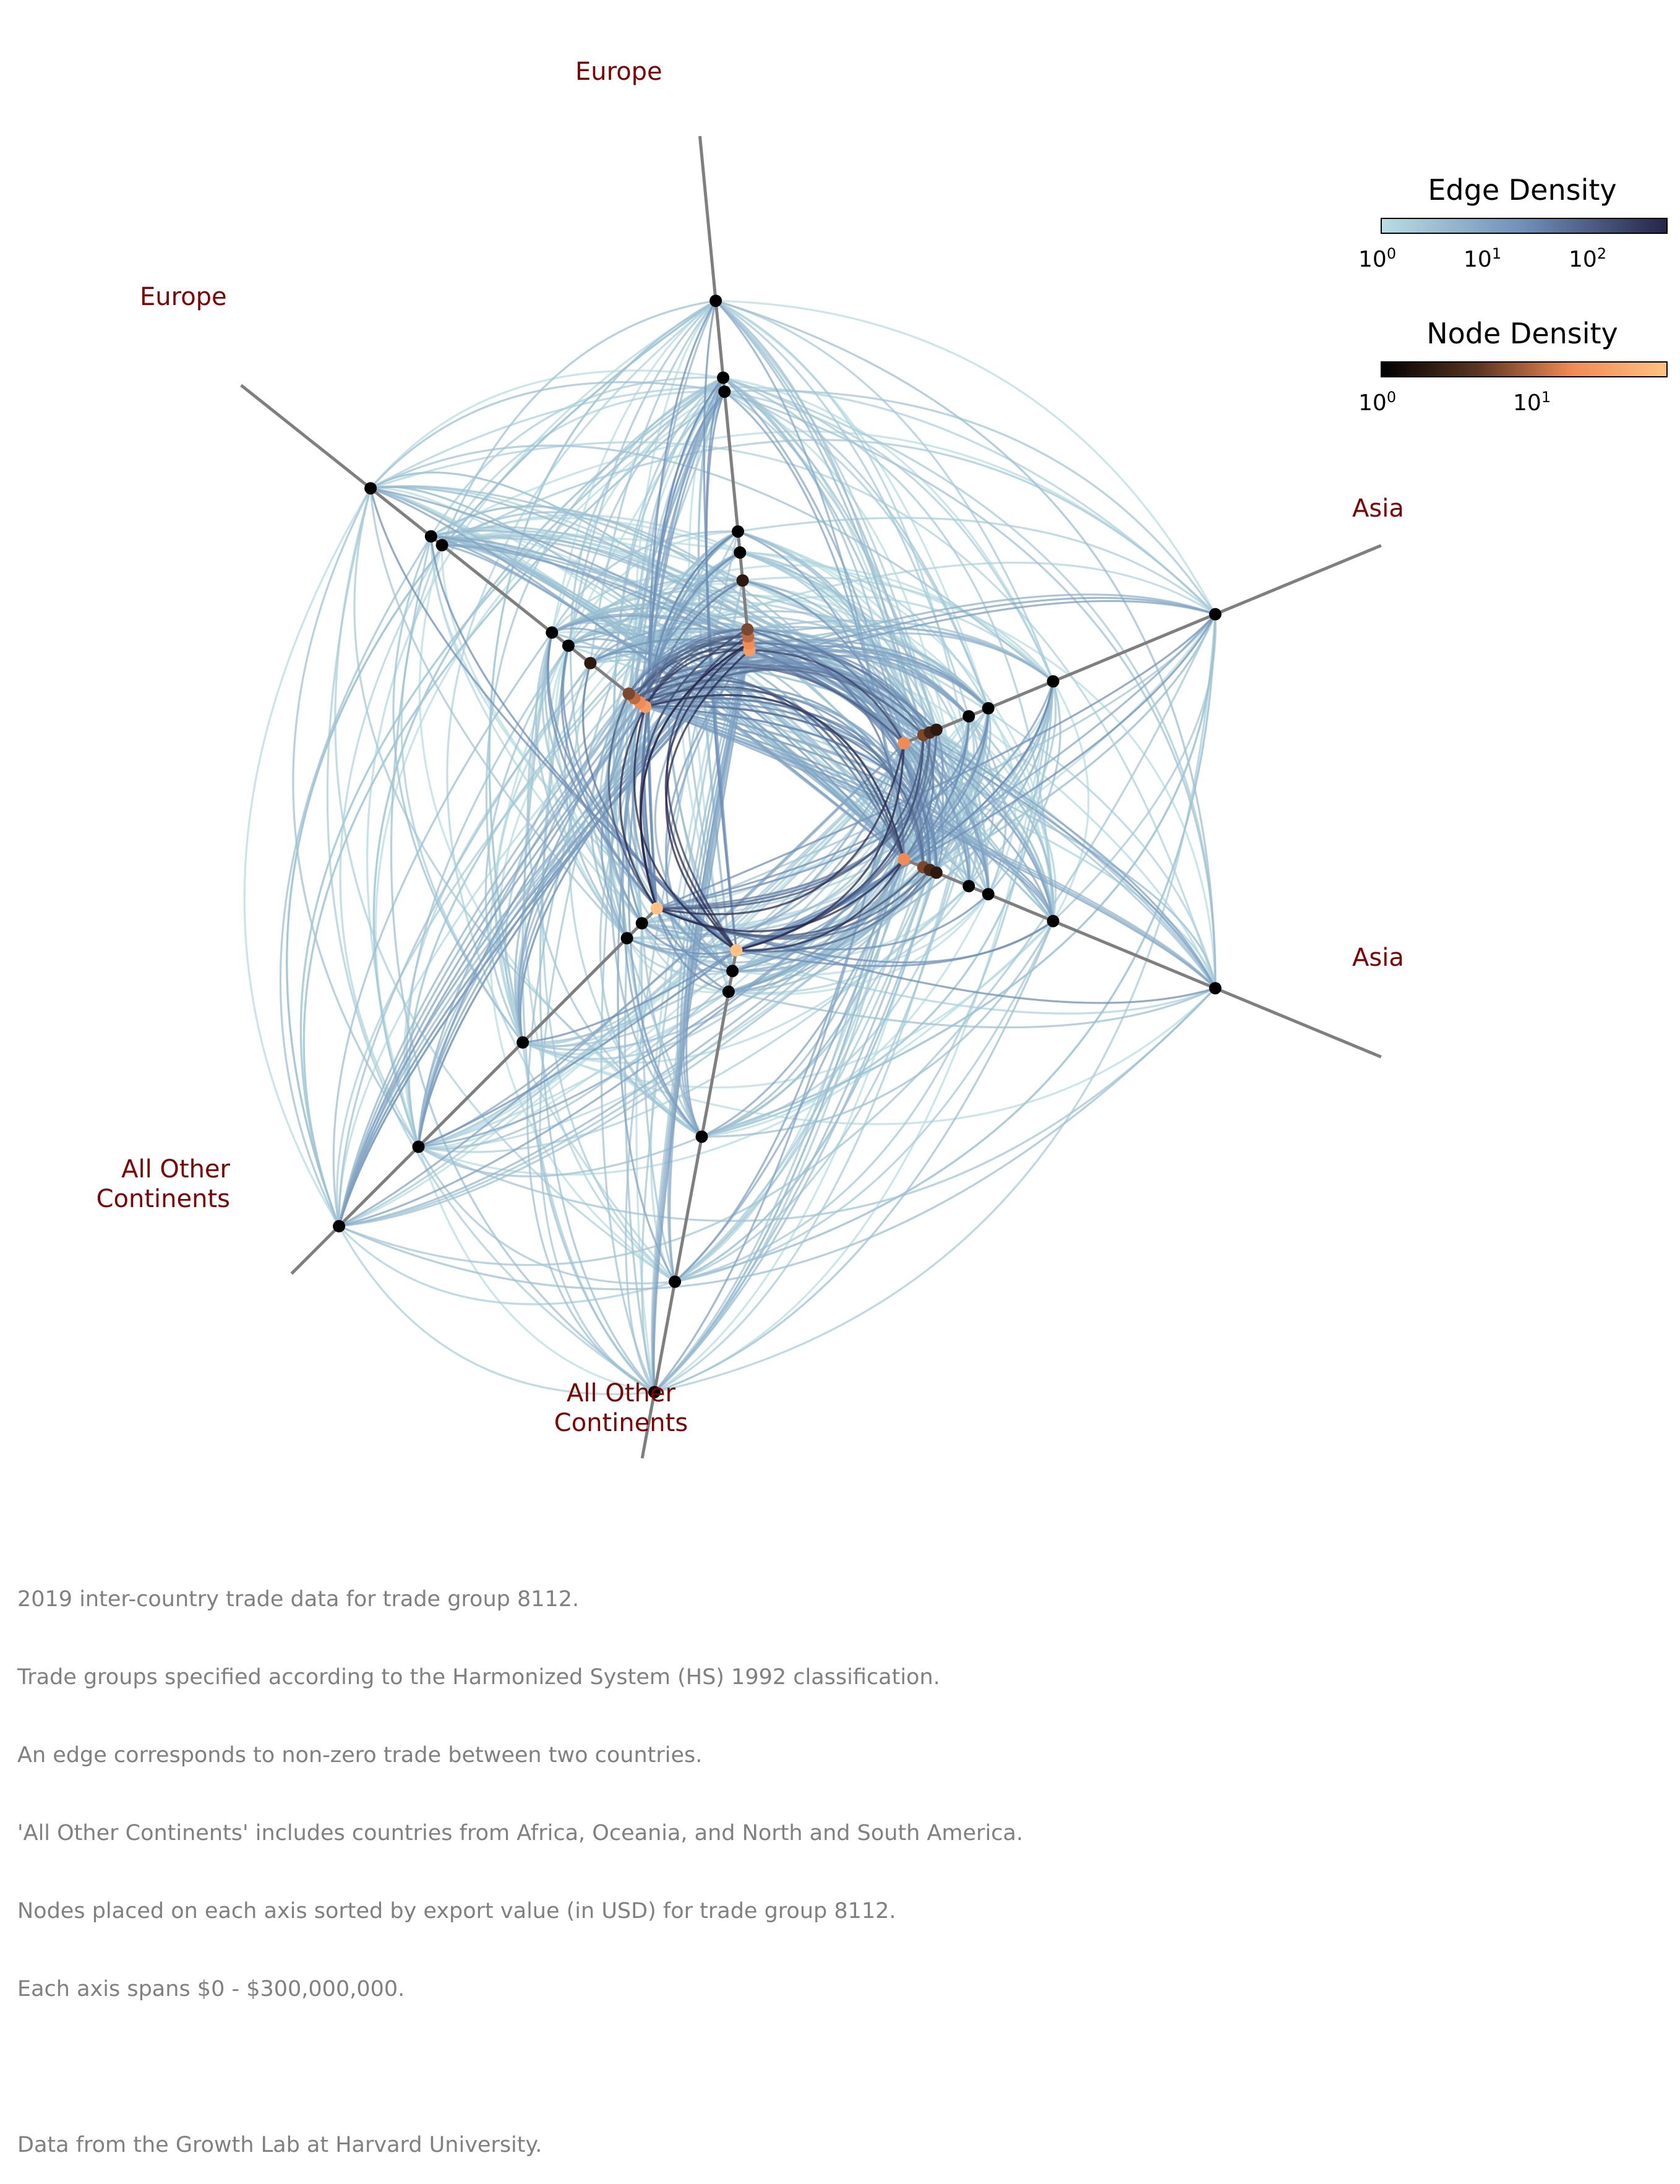 Image resolution: width=1680 pixels, height=2184 pixels. I want to click on axis-label-other-left-line2: Continents, so click(163, 1199).